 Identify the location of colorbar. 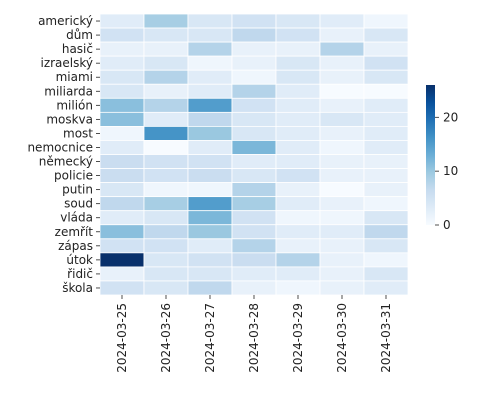
(430, 155).